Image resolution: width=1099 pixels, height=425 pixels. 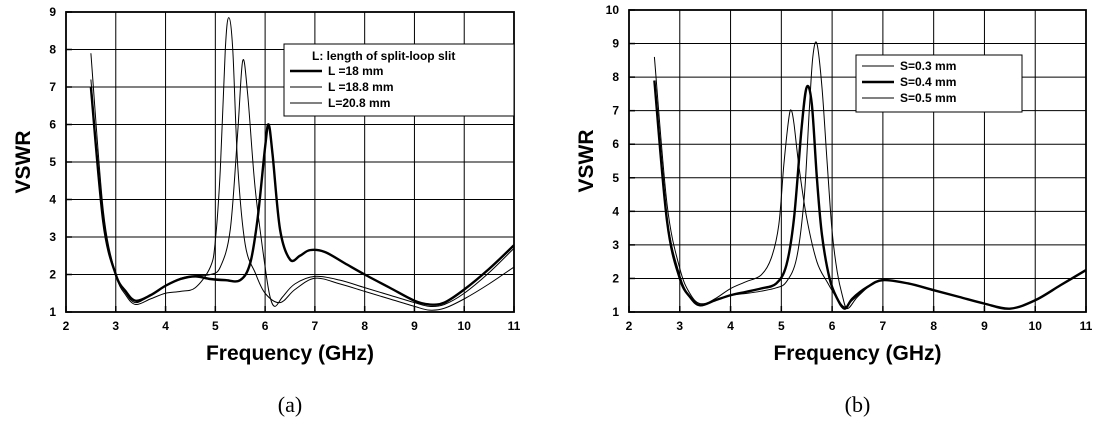 I want to click on legend-label-3: L=20.8 mm, so click(x=359, y=103).